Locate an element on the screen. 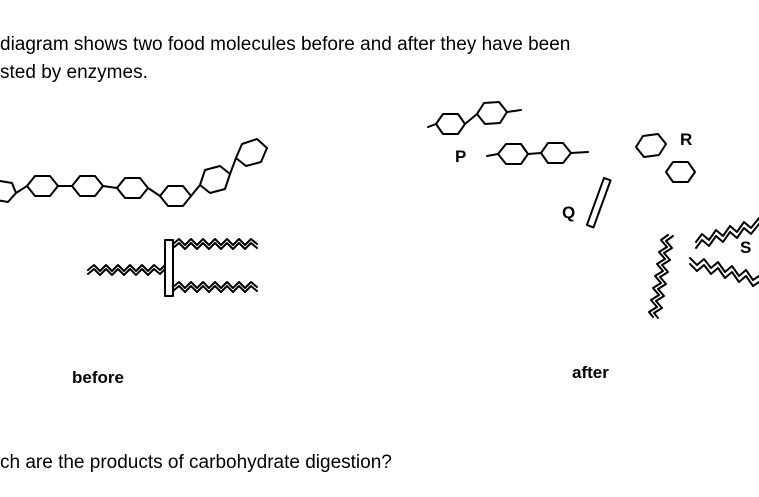  fatty-acid-bottom is located at coordinates (215, 285).